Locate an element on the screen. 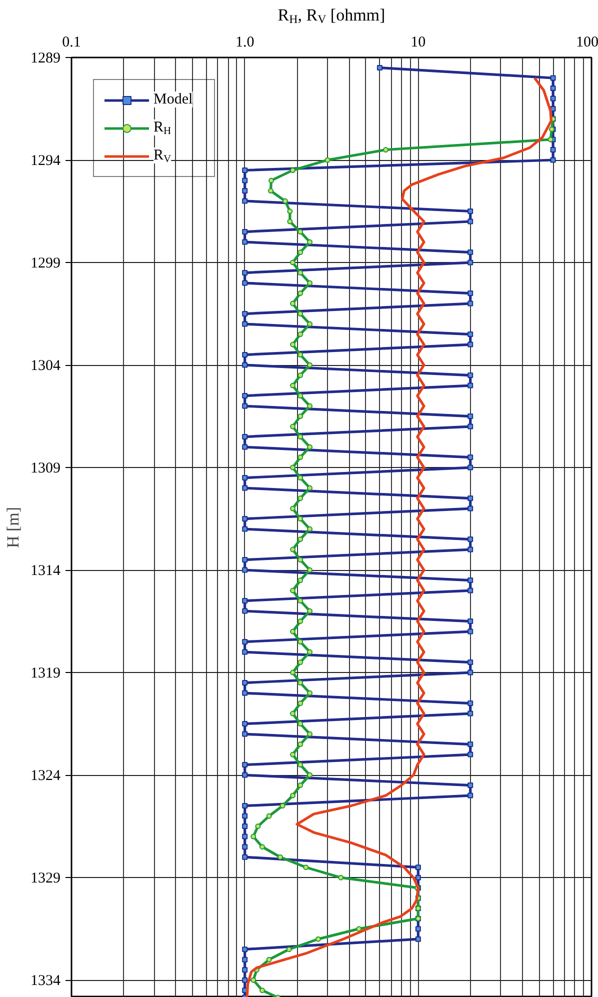 Image resolution: width=598 pixels, height=997 pixels. y-tick-label: 1319 is located at coordinates (45, 674).